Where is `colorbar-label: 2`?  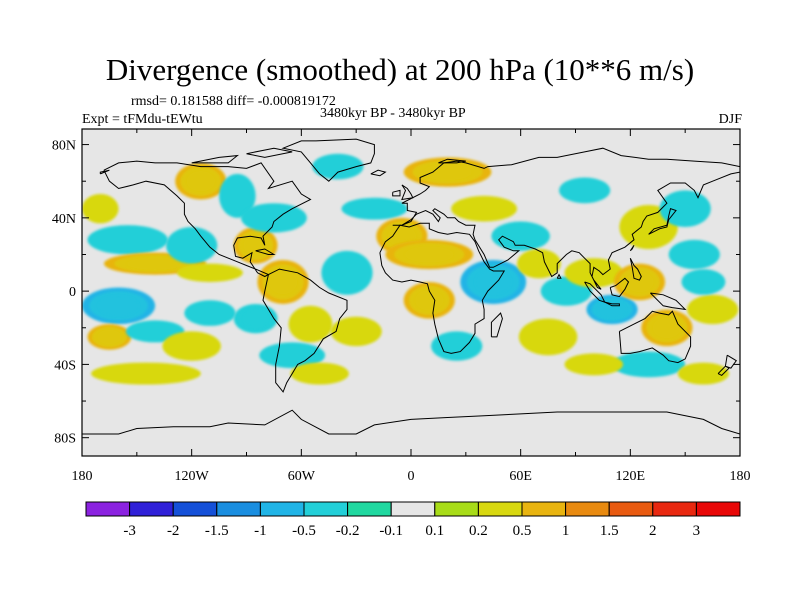 colorbar-label: 2 is located at coordinates (653, 531).